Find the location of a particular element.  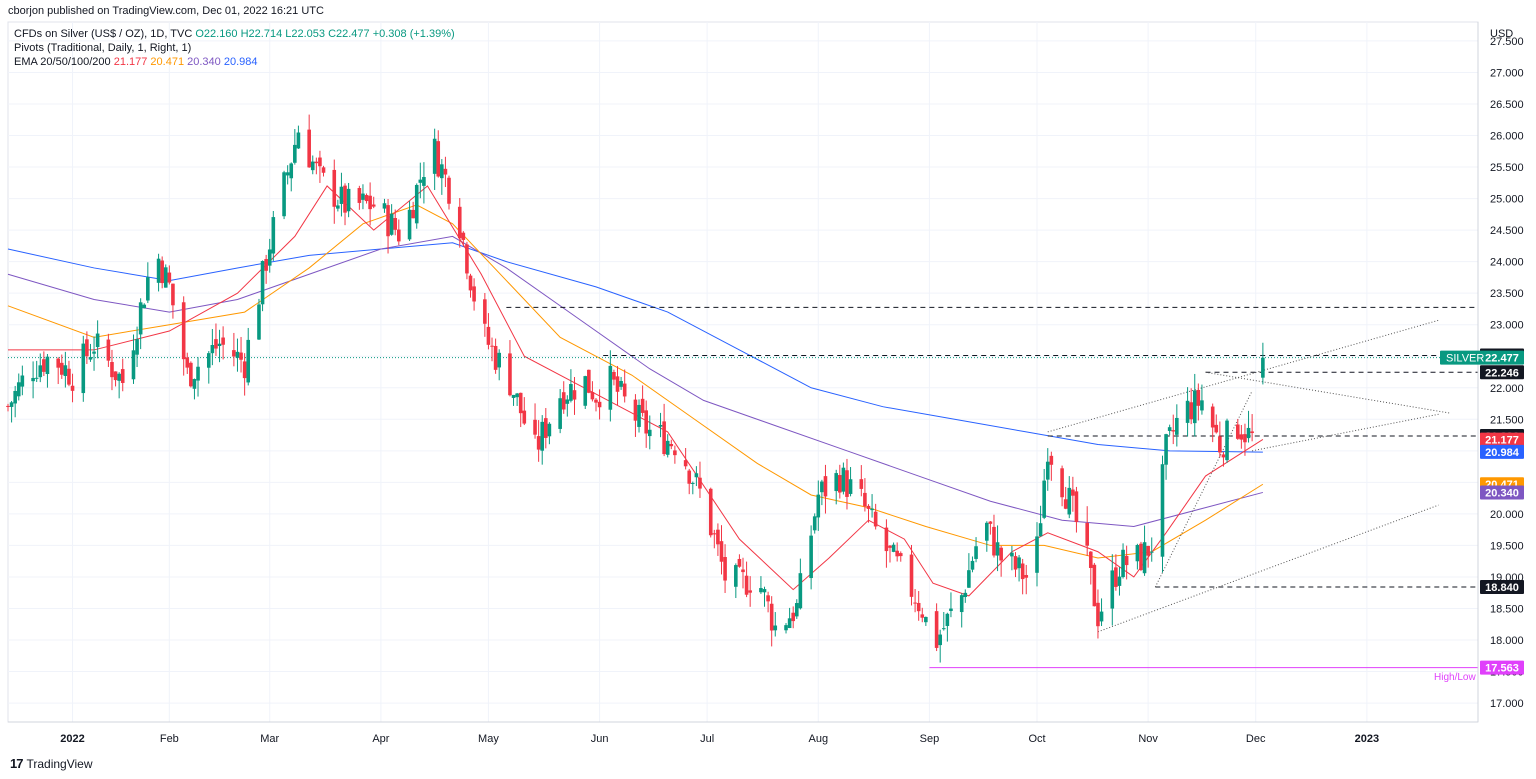

tradingview-logo: 17 TradingView is located at coordinates (51, 763).